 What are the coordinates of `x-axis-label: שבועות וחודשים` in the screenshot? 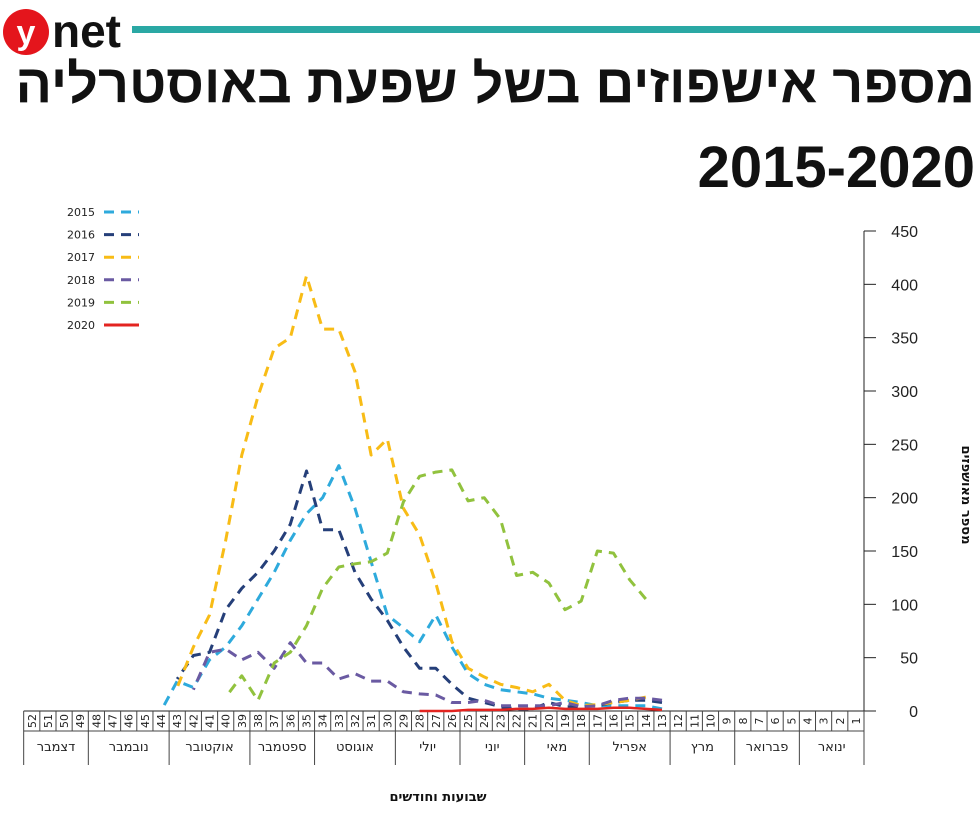 It's located at (437, 797).